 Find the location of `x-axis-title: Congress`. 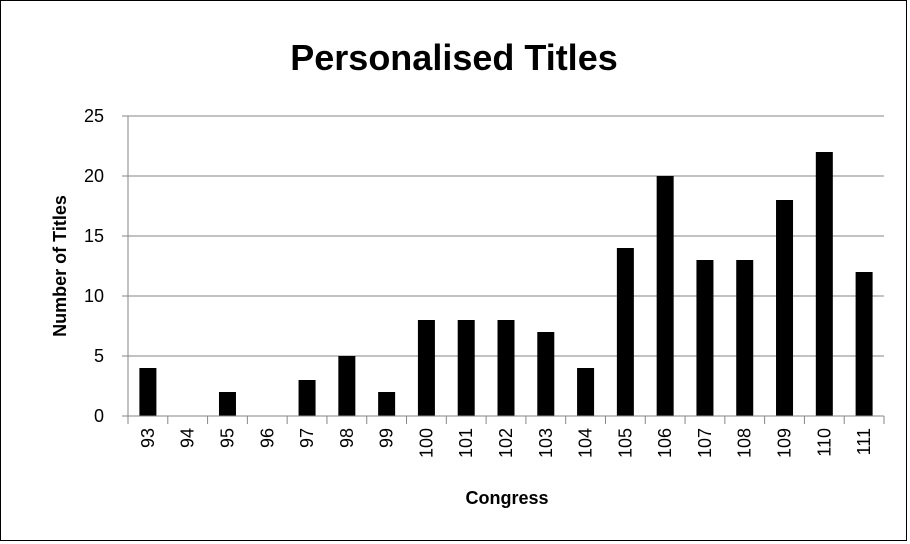

x-axis-title: Congress is located at coordinates (506, 498).